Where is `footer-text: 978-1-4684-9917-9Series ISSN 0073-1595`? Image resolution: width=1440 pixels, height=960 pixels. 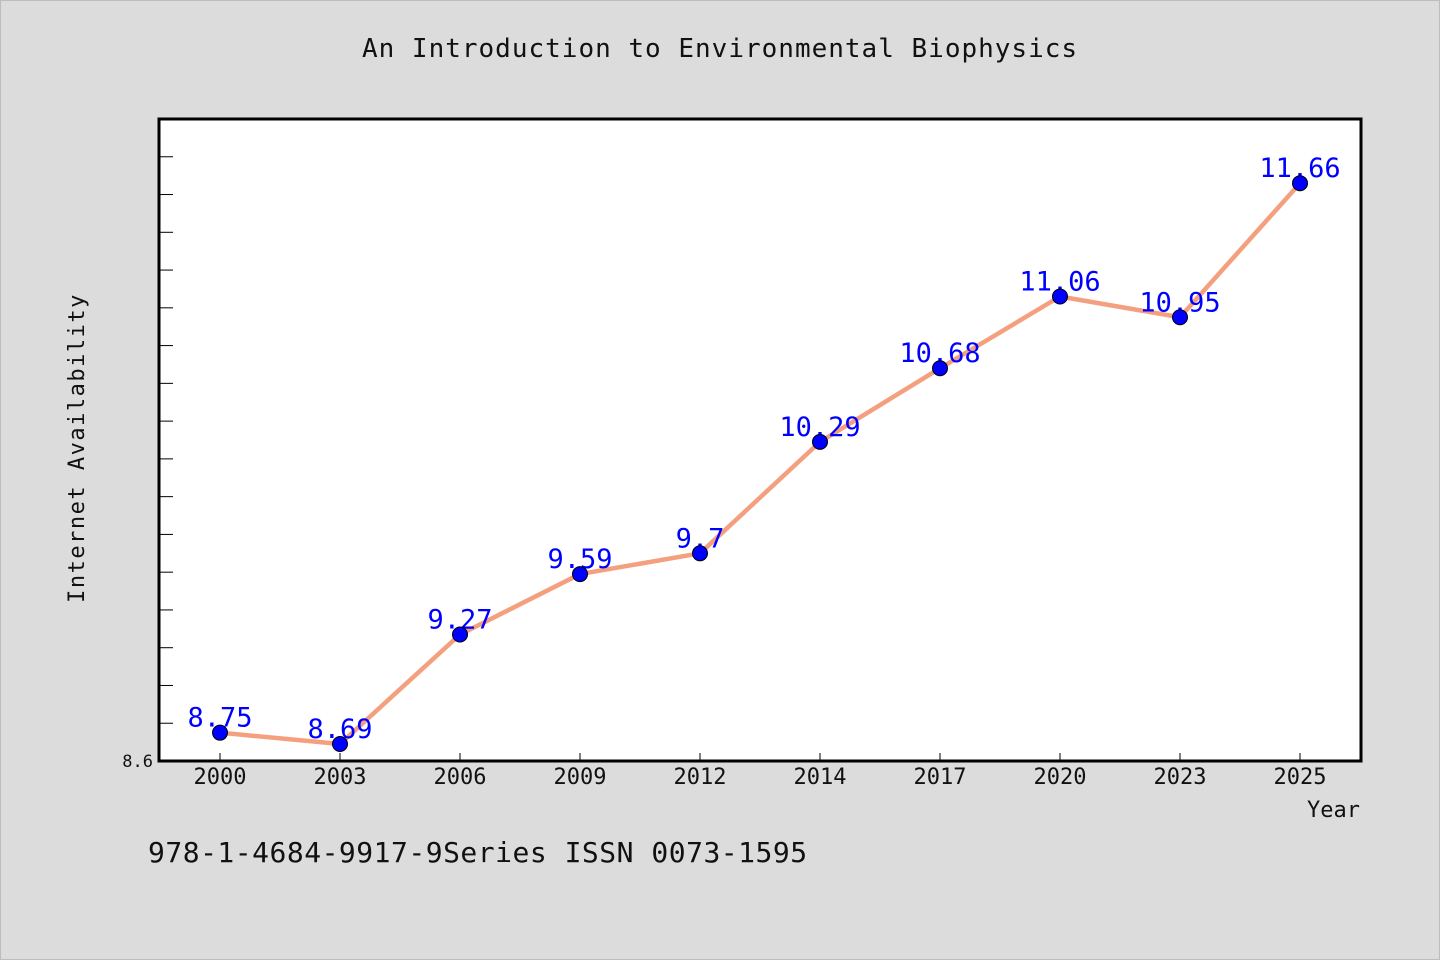 footer-text: 978-1-4684-9917-9Series ISSN 0073-1595 is located at coordinates (478, 852).